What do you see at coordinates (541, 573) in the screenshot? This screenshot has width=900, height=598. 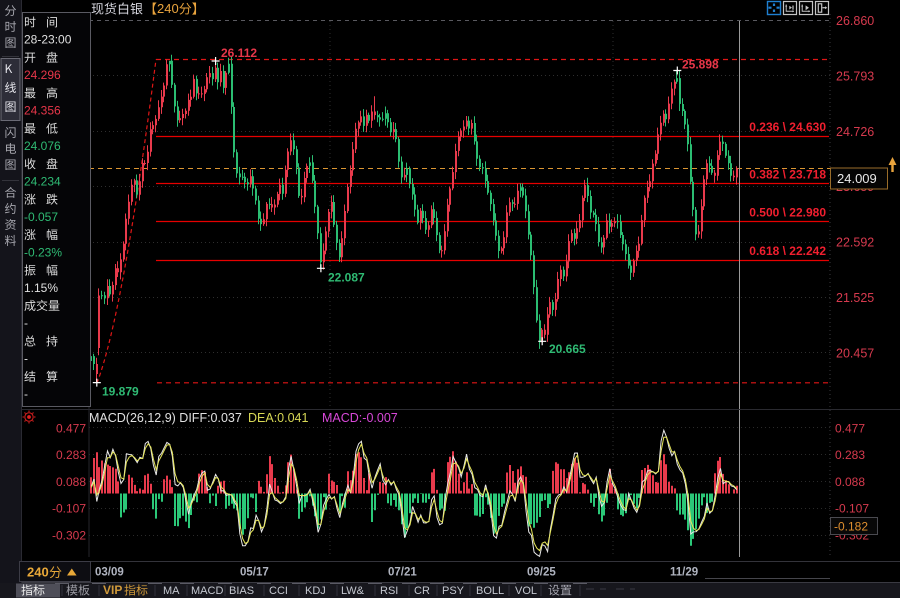 I see `svg-text: 09/25` at bounding box center [541, 573].